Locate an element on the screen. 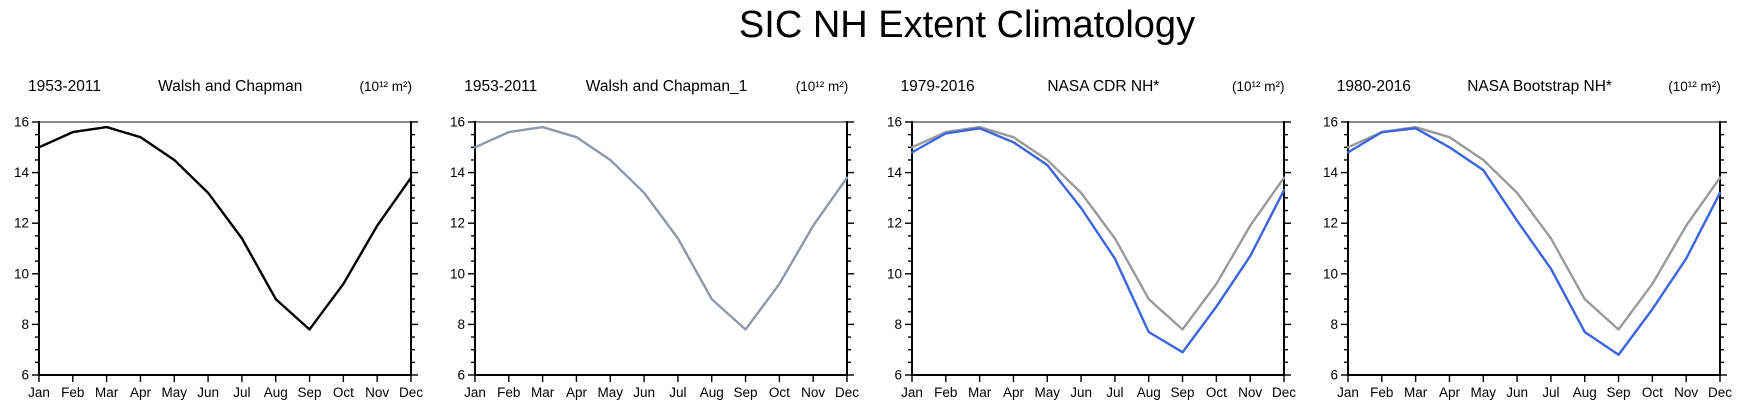 This screenshot has height=420, width=1745. panel-period-label: 1980-2016 is located at coordinates (1373, 86).